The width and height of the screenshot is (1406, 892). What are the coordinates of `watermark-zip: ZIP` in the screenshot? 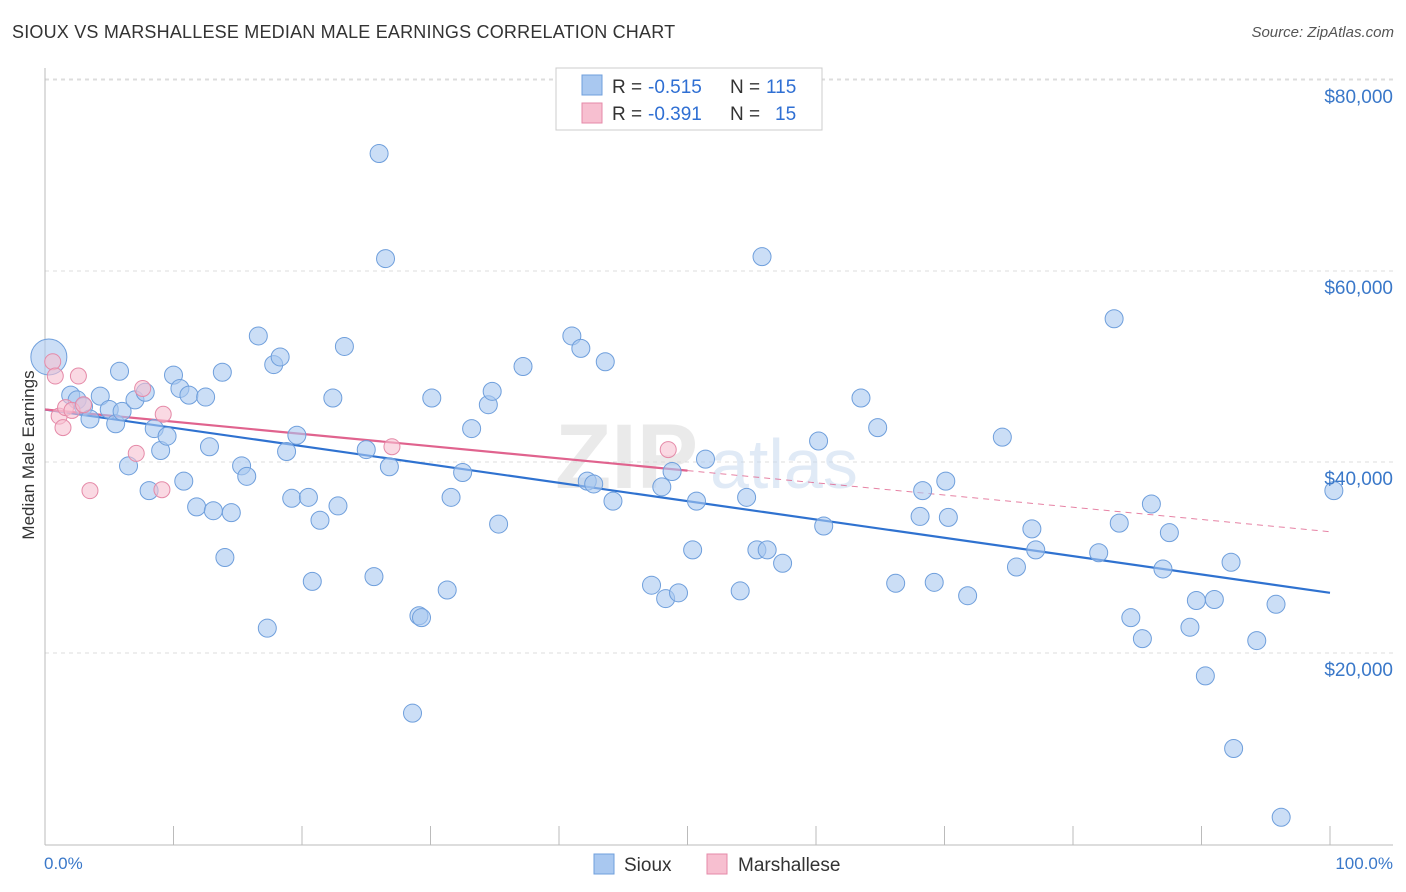 It's located at (626, 457).